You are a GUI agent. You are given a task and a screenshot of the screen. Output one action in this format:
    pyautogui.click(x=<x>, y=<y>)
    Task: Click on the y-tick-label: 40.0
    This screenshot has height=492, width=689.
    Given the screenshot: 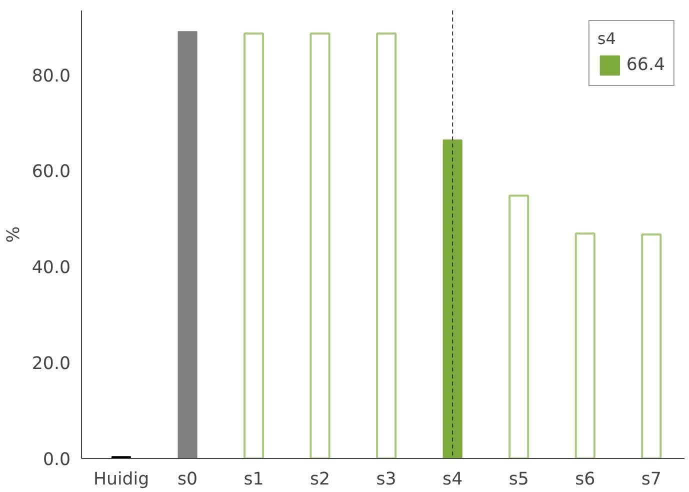 What is the action you would take?
    pyautogui.click(x=51, y=268)
    